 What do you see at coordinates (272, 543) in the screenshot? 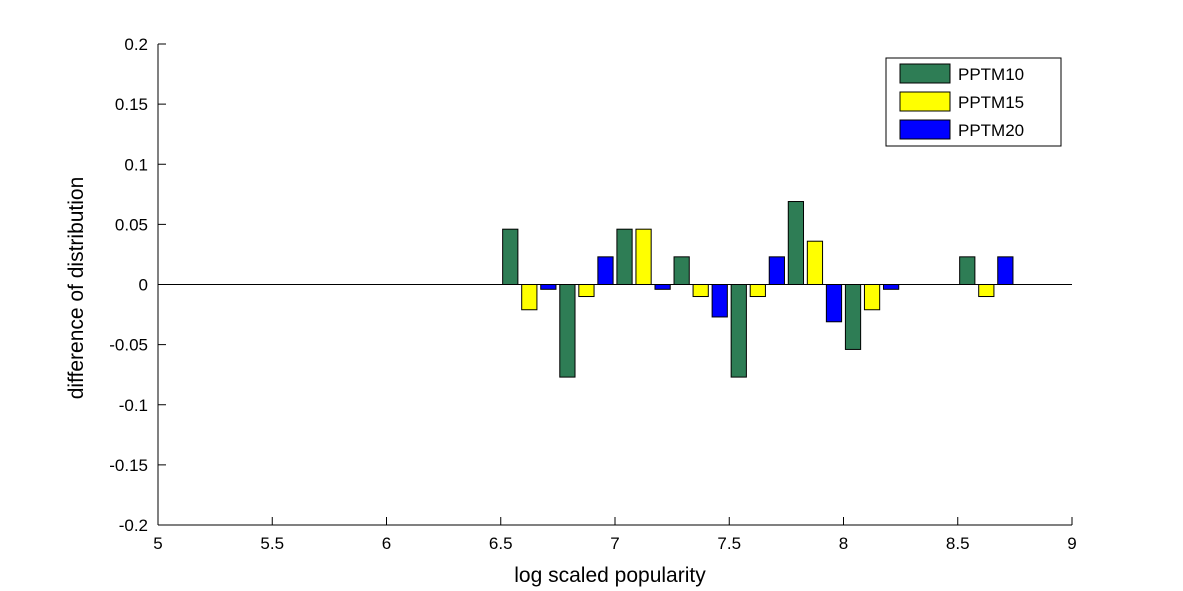
I see `x-tick-label: 5.5` at bounding box center [272, 543].